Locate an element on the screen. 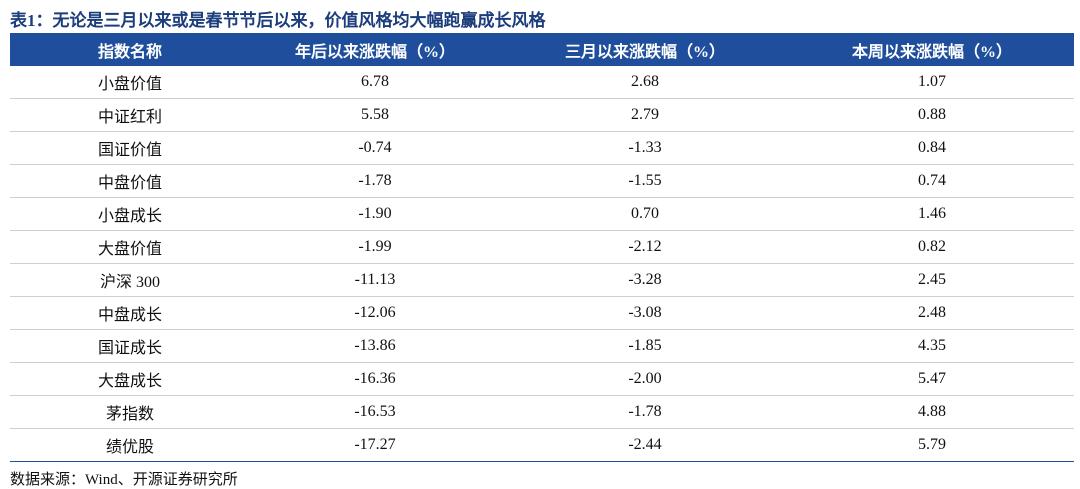  value-cell: -1.90 is located at coordinates (375, 214).